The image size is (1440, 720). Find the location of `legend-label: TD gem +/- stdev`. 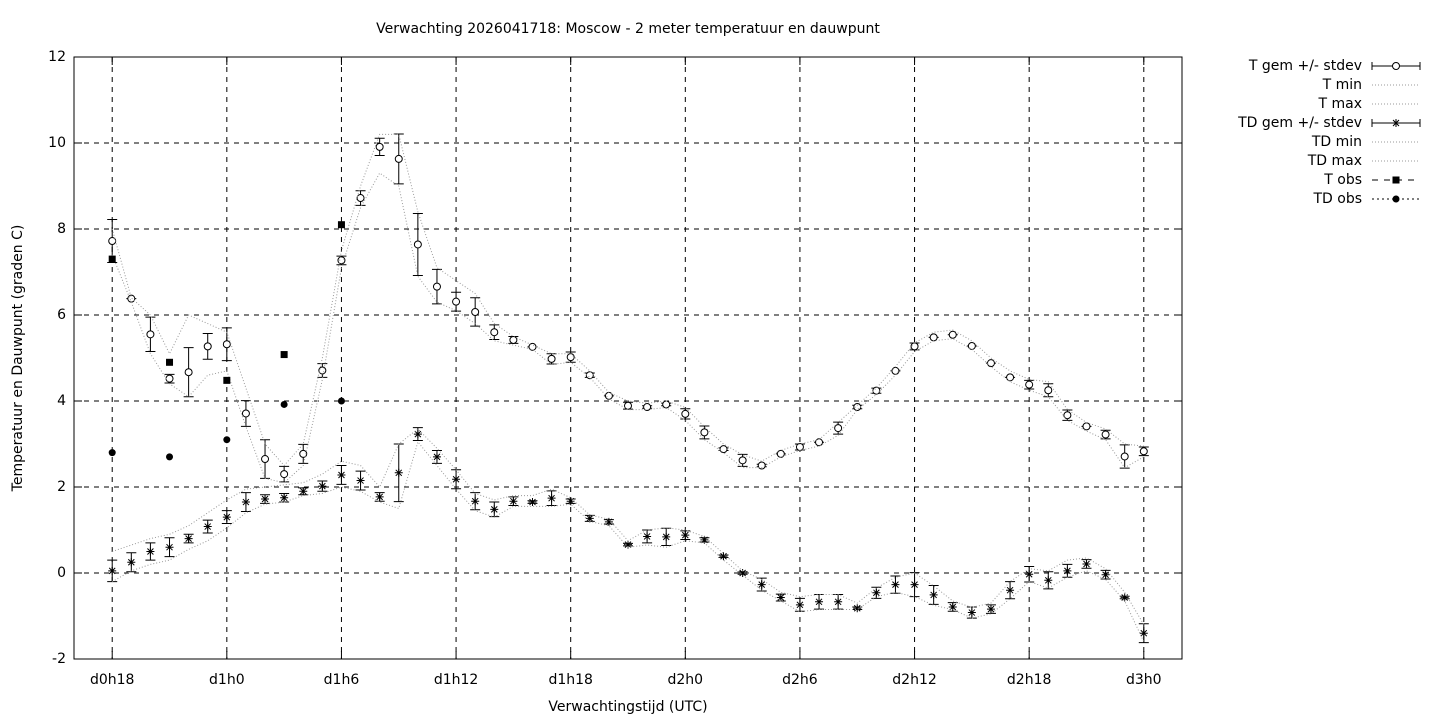

legend-label: TD gem +/- stdev is located at coordinates (1299, 123).